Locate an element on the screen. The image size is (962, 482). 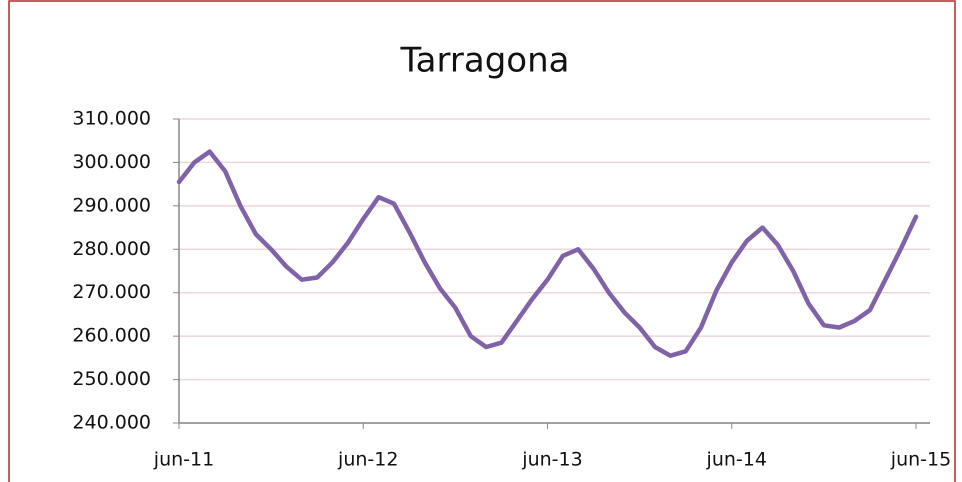
y-tick-label: 260.000 is located at coordinates (111, 336).